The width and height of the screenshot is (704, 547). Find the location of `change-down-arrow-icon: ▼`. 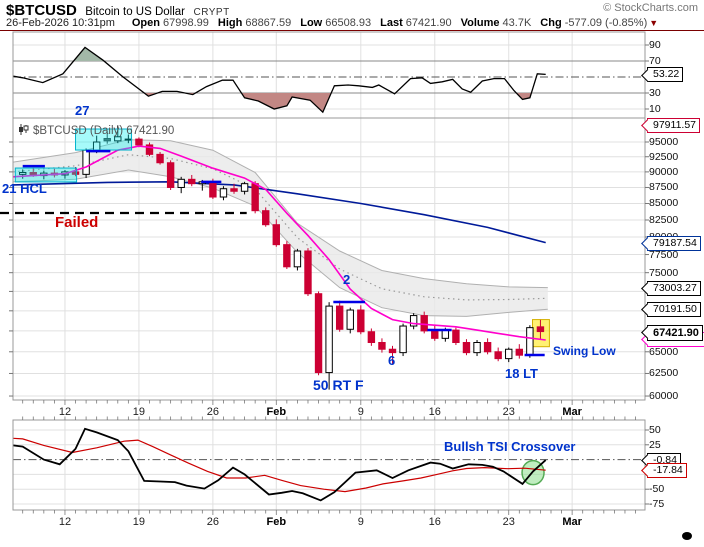

change-down-arrow-icon: ▼ is located at coordinates (654, 23).